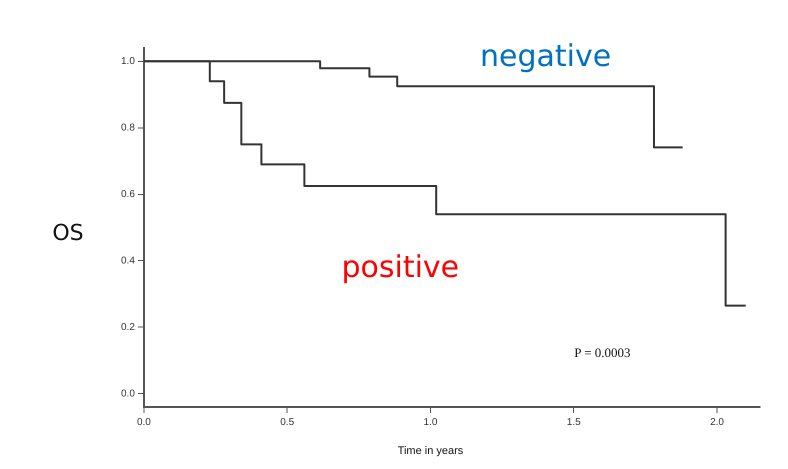  I want to click on x-axis-title: Time in years, so click(431, 451).